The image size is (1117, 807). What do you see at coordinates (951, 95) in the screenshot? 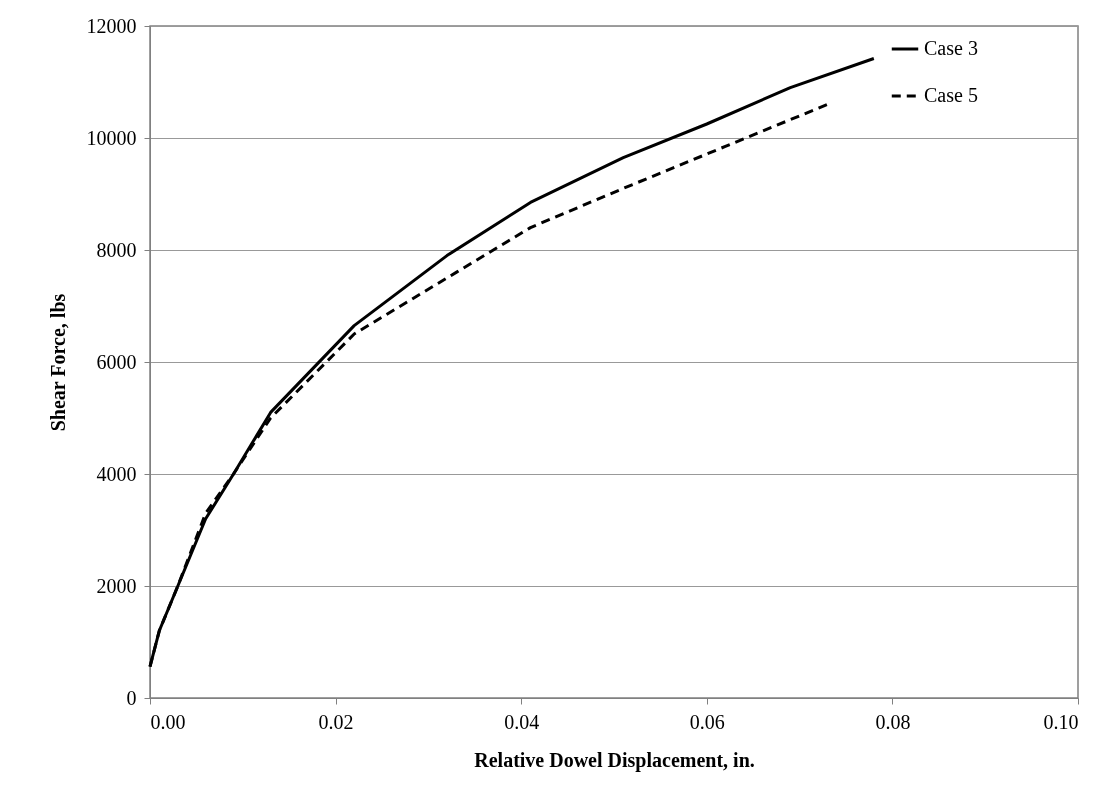
I see `legend-label: Case 5` at bounding box center [951, 95].